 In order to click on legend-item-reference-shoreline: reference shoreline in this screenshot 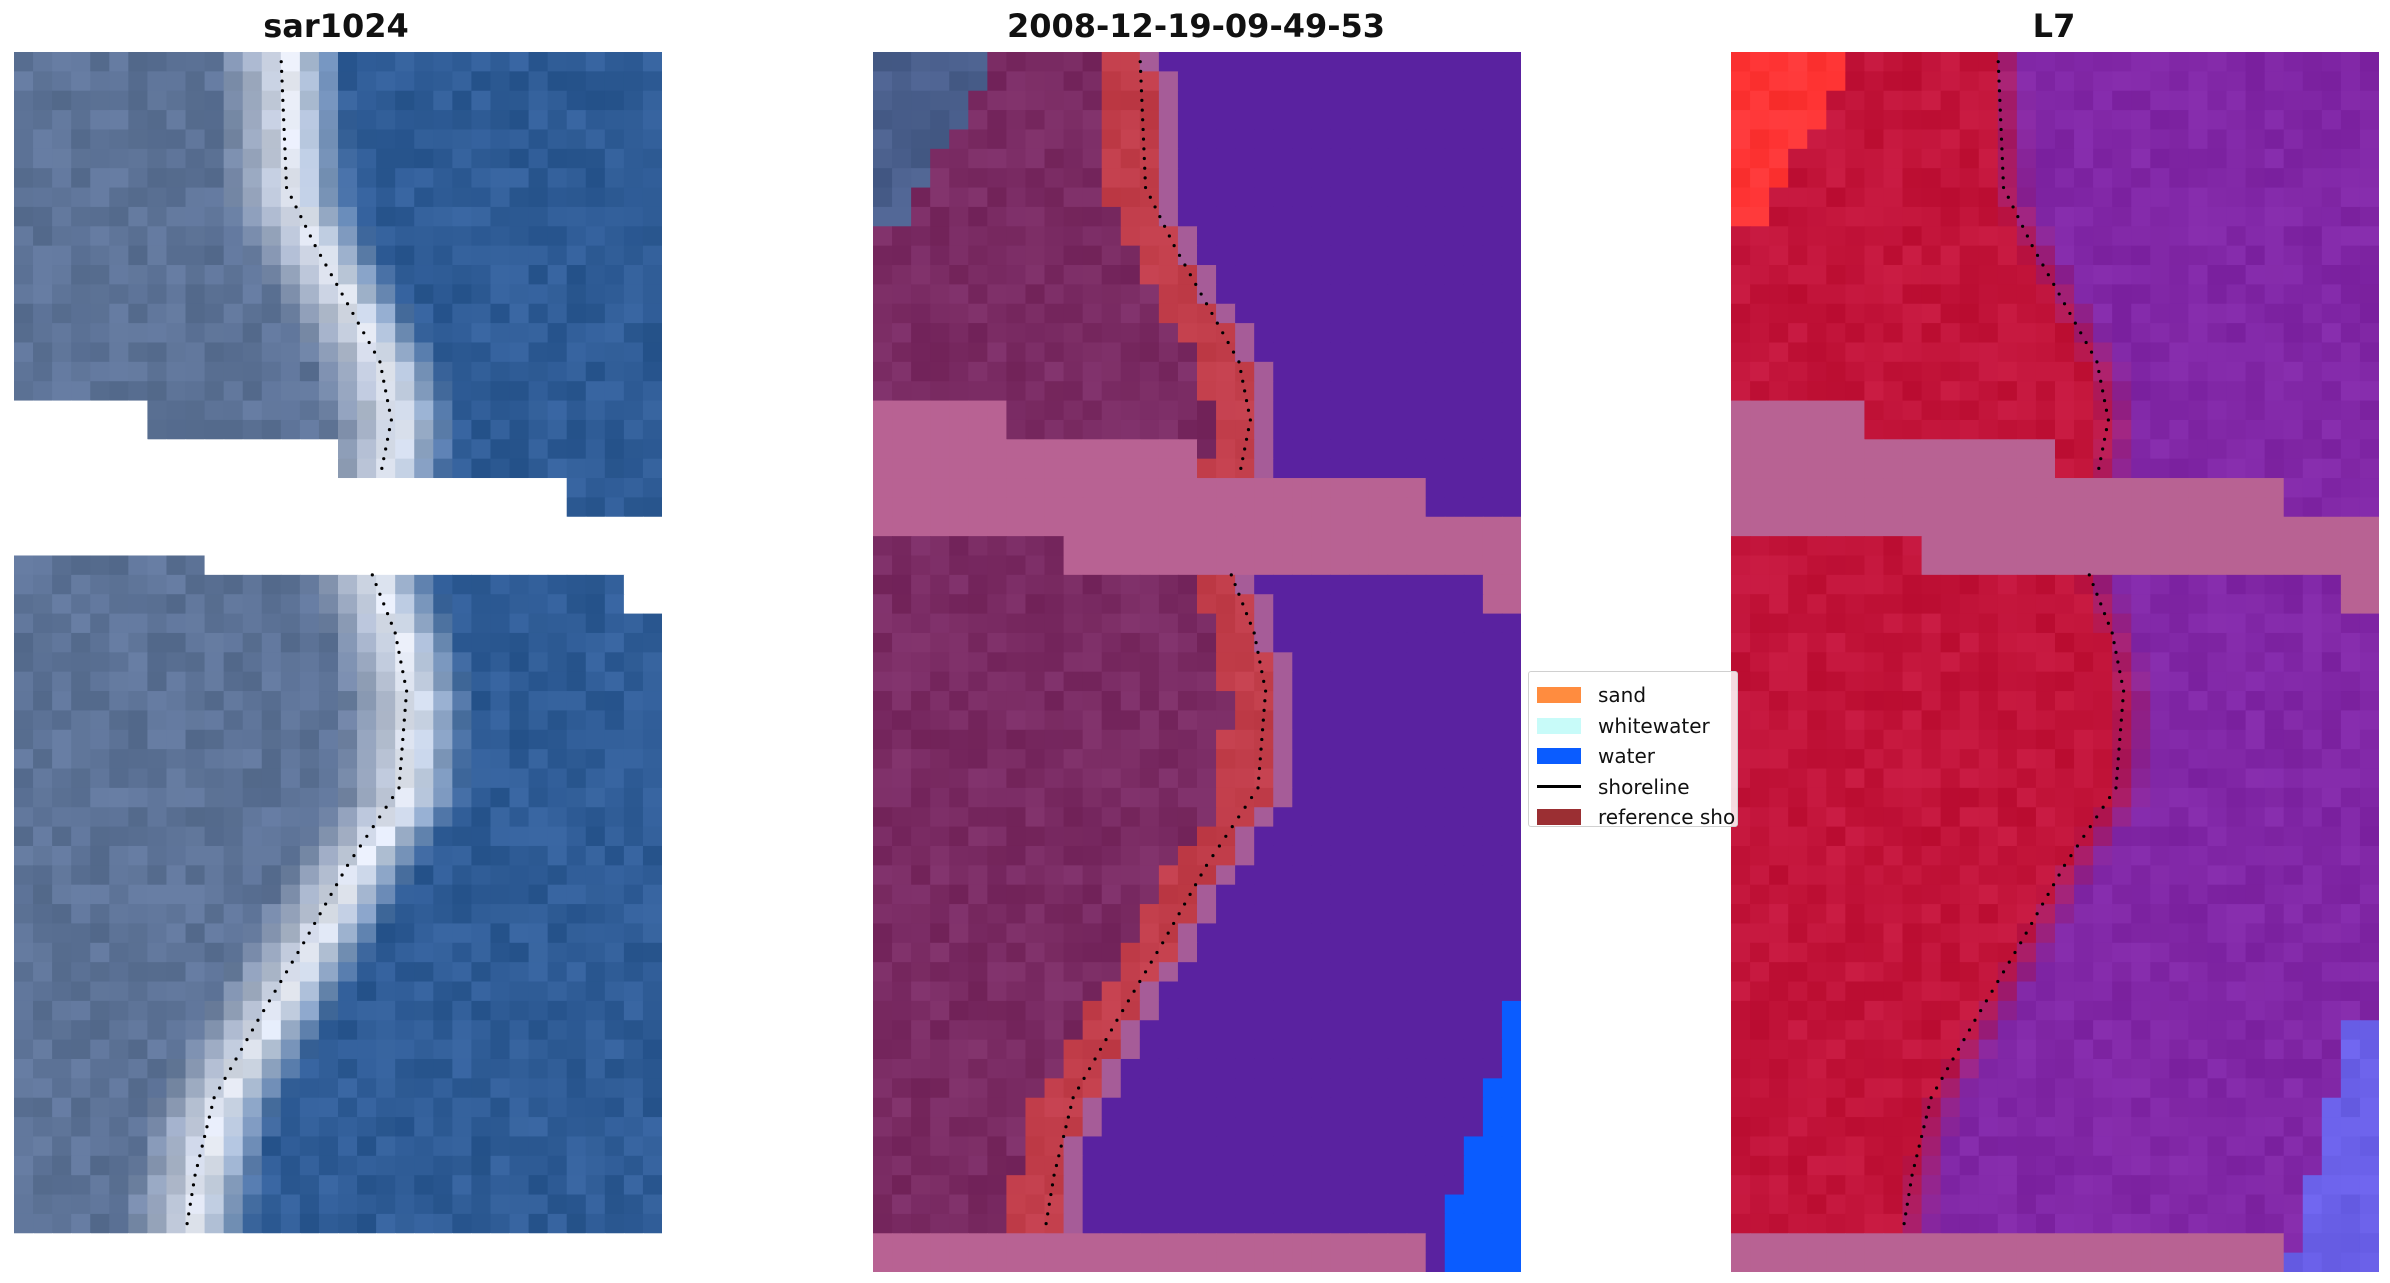, I will do `click(1637, 814)`.